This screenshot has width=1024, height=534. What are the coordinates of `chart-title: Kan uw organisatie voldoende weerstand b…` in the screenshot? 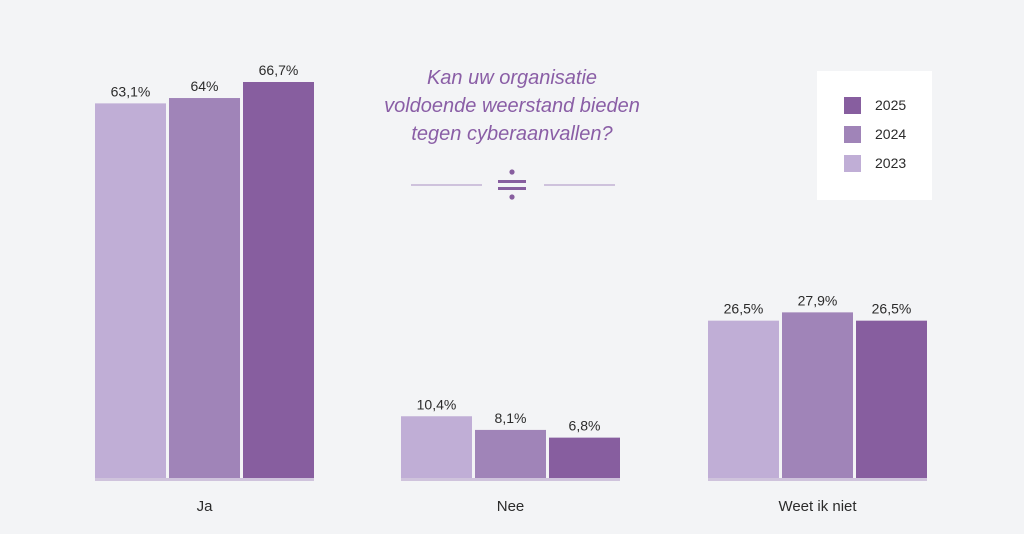 It's located at (512, 106).